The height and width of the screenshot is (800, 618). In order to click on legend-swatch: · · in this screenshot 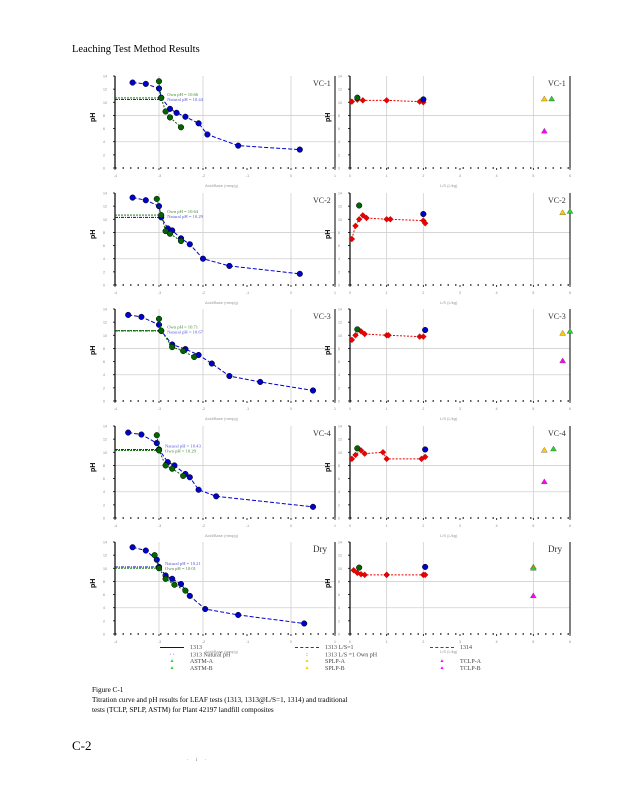, I will do `click(172, 655)`.